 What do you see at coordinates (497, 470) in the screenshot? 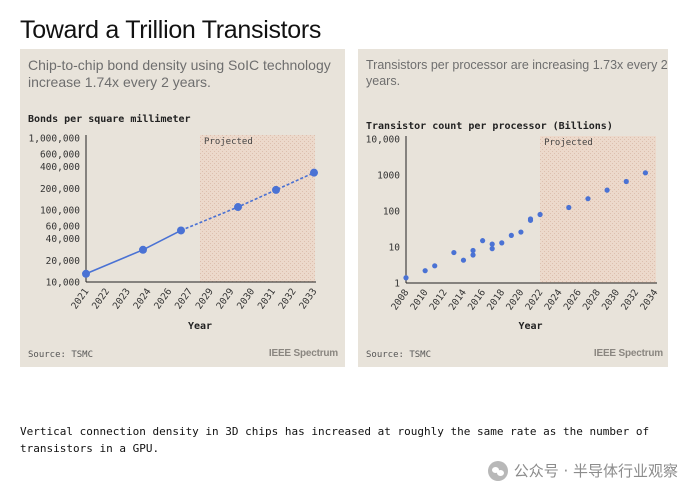
I see `wechat-icon` at bounding box center [497, 470].